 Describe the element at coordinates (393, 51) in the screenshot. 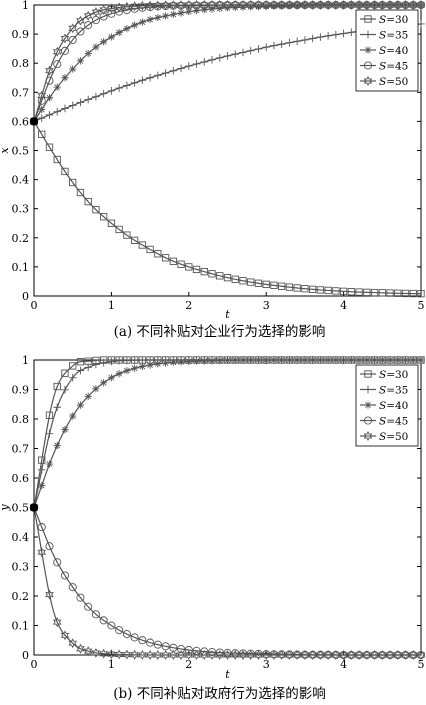

I see `legend-label: S=40` at that location.